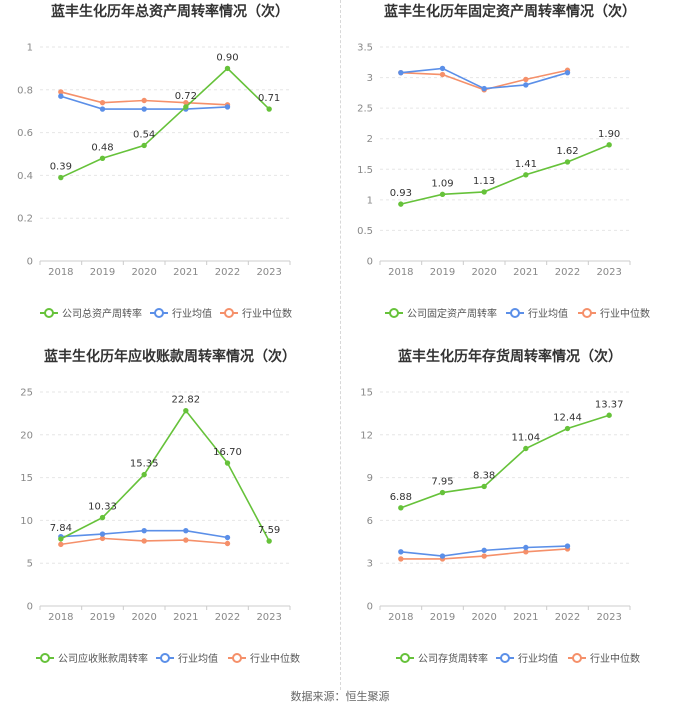  What do you see at coordinates (365, 109) in the screenshot?
I see `y-tick-label: 2.5` at bounding box center [365, 109].